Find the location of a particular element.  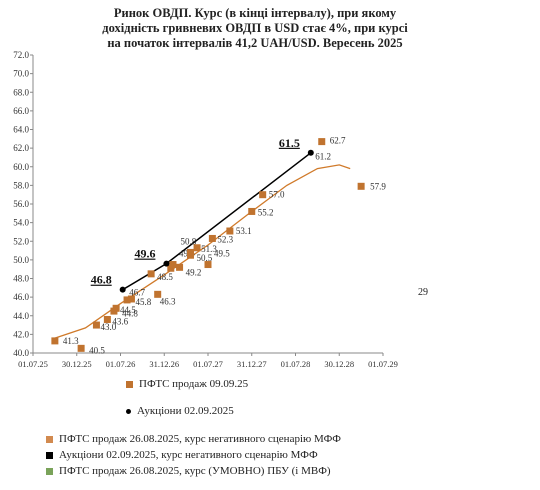

x-tick-label: 01.07.25 is located at coordinates (33, 364).